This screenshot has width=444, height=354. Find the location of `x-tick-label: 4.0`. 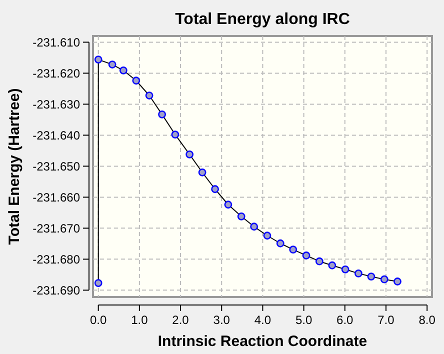

x-tick-label: 4.0 is located at coordinates (263, 320).